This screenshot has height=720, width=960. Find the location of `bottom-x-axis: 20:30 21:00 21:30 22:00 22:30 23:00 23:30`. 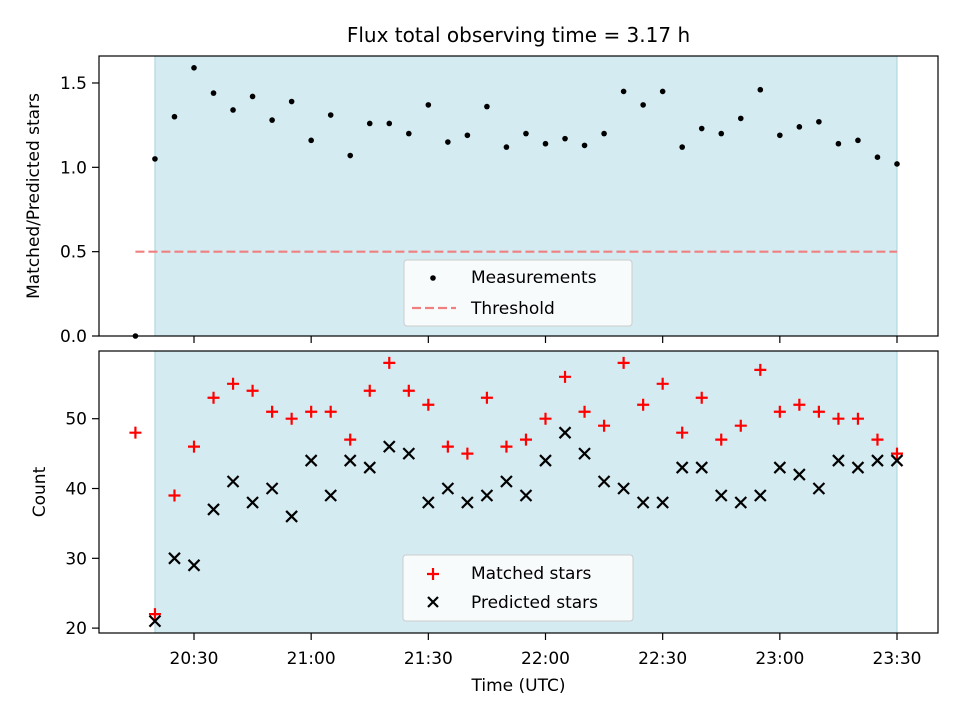

bottom-x-axis: 20:30 21:00 21:30 22:00 22:30 23:00 23:30 is located at coordinates (546, 651).